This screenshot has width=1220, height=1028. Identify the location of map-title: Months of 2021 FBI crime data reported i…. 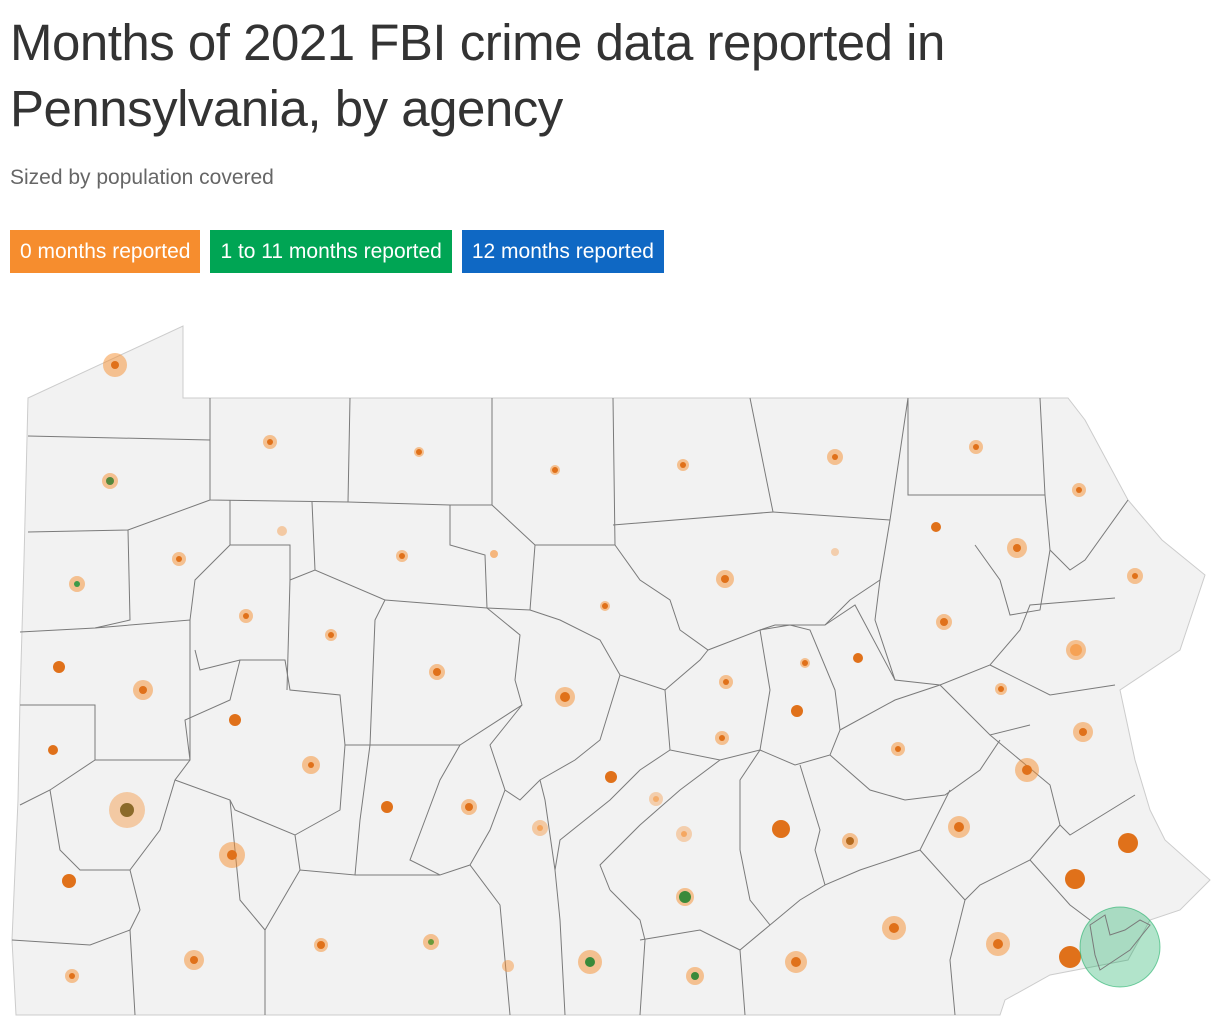
(477, 75).